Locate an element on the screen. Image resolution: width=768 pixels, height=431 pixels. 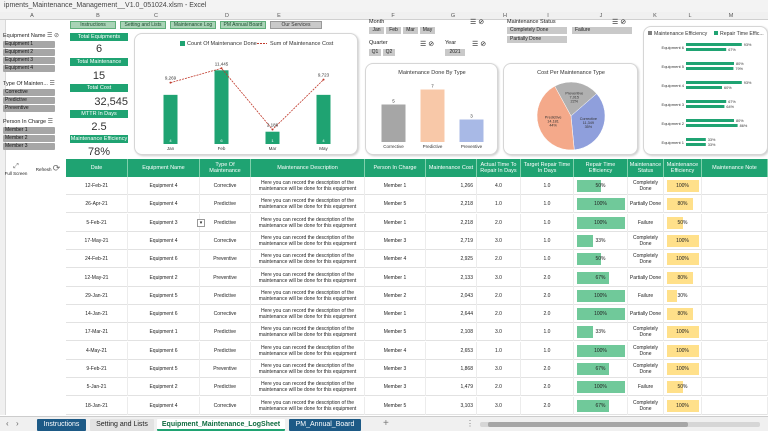
bar-preventive is located at coordinates (471, 131).